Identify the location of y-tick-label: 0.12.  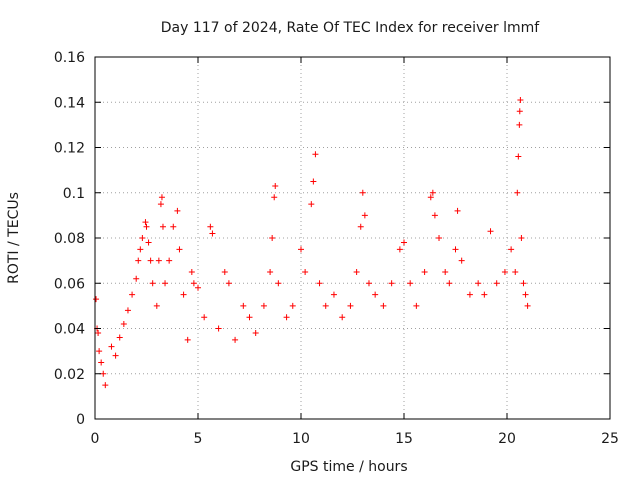
(69, 149).